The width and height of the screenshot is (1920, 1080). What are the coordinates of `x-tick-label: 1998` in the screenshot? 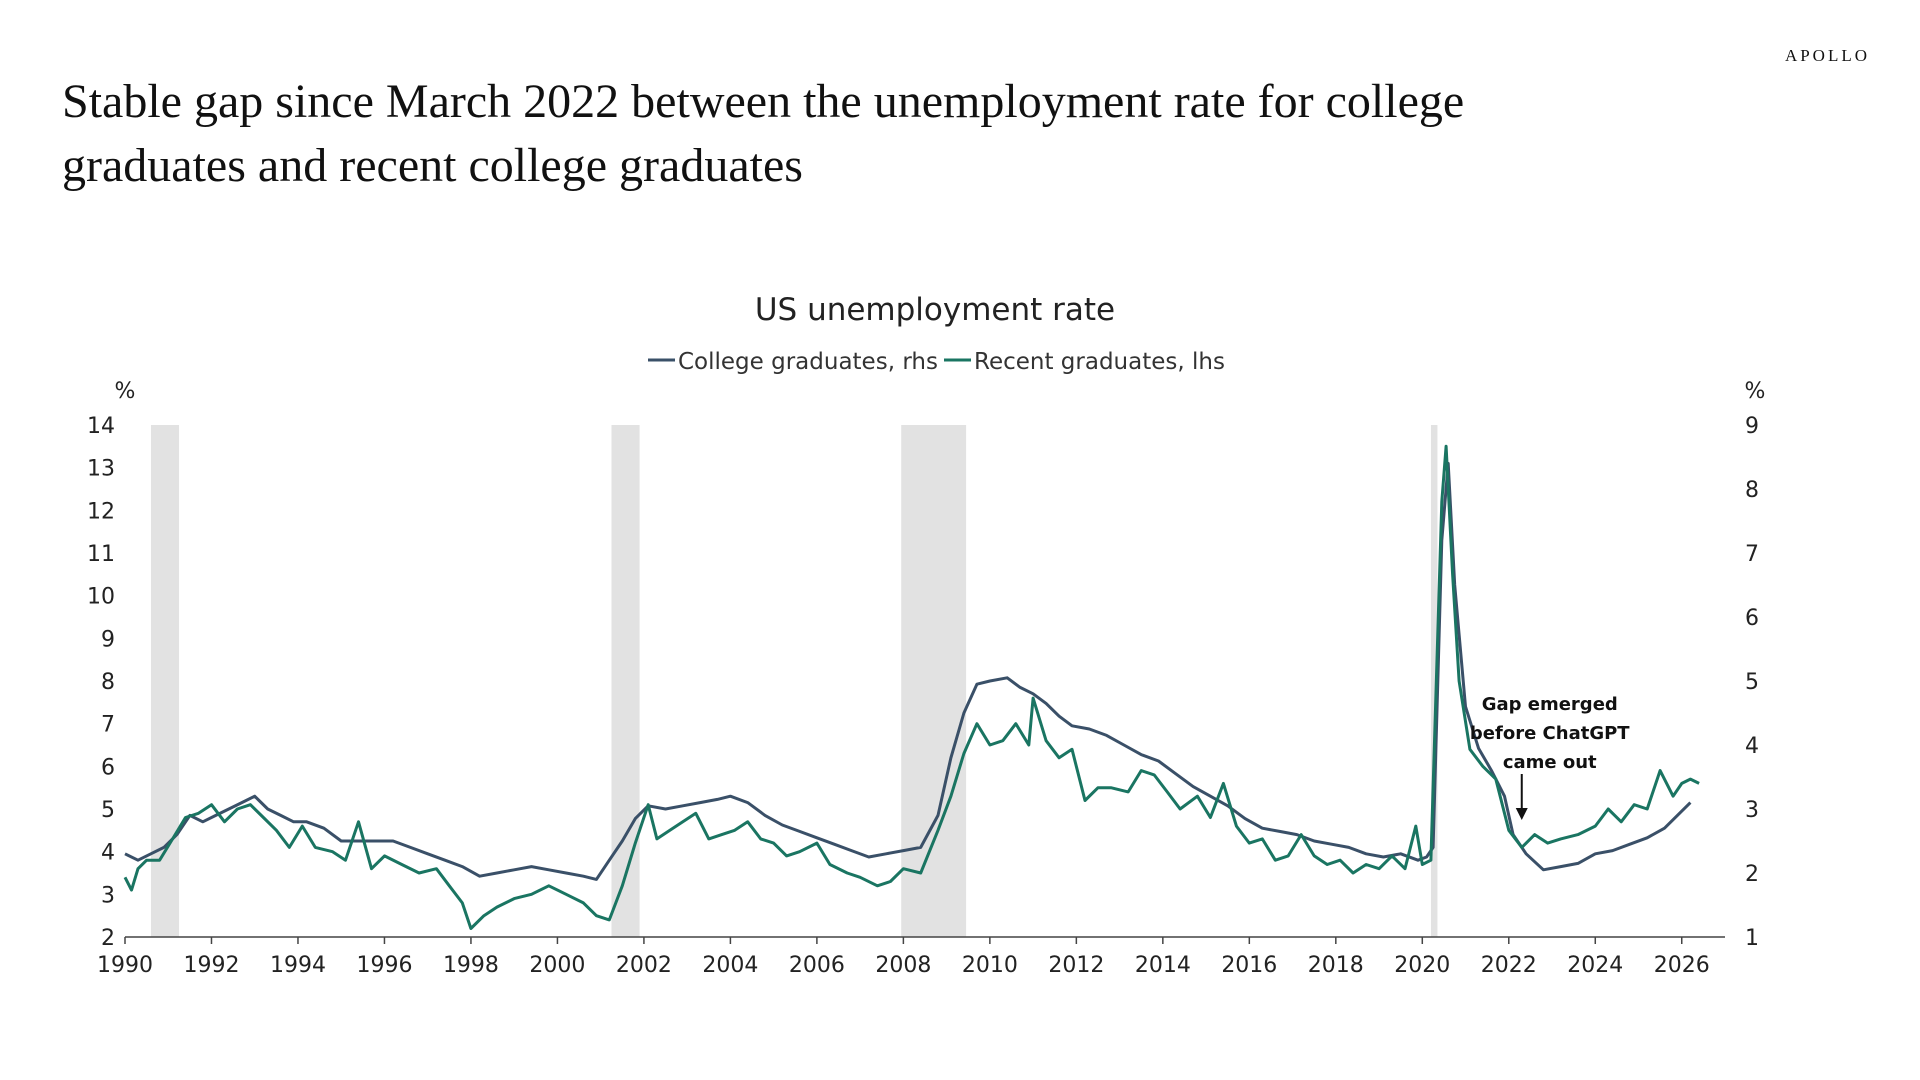 It's located at (471, 965).